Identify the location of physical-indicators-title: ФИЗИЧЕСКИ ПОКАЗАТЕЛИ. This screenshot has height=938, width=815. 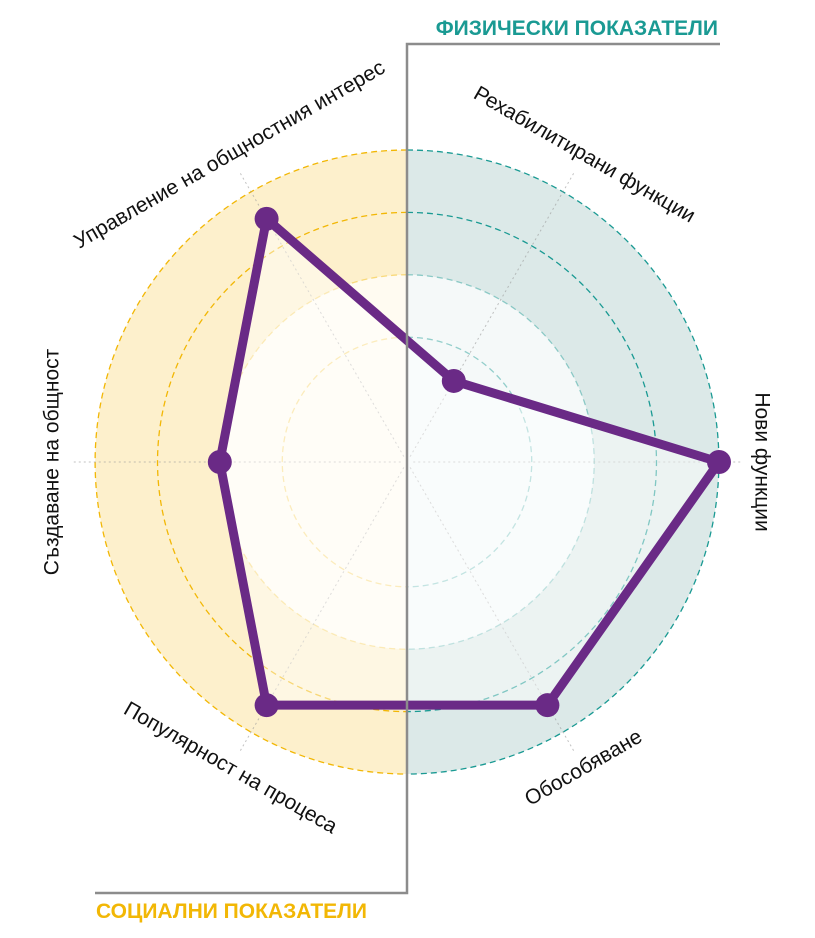
(577, 28).